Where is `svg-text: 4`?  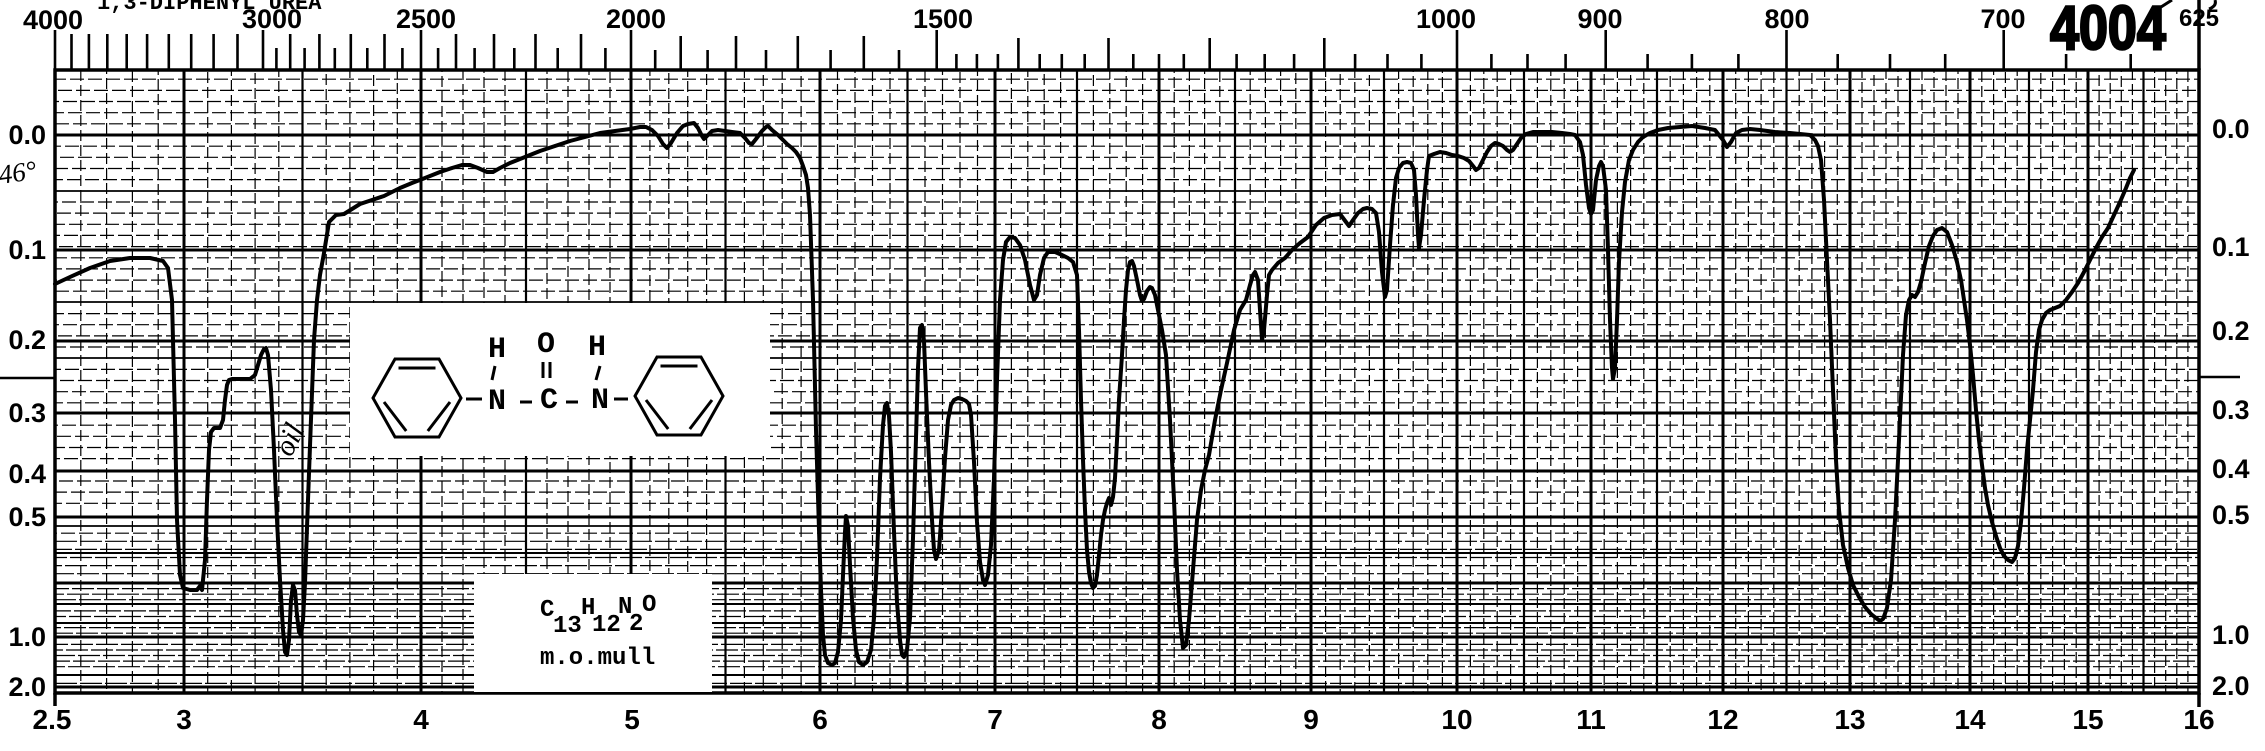 svg-text: 4 is located at coordinates (421, 719).